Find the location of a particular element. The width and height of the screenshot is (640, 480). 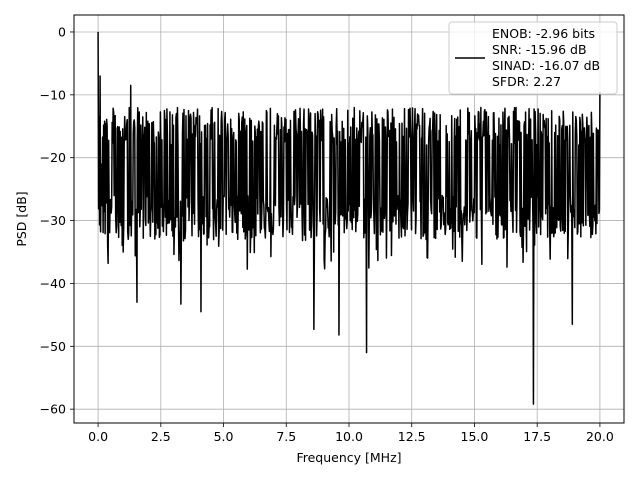

x-axis: 0.0 2.5 5.0 7.5 10.0 12.5 15.0 17.5 20.0 is located at coordinates (351, 433).